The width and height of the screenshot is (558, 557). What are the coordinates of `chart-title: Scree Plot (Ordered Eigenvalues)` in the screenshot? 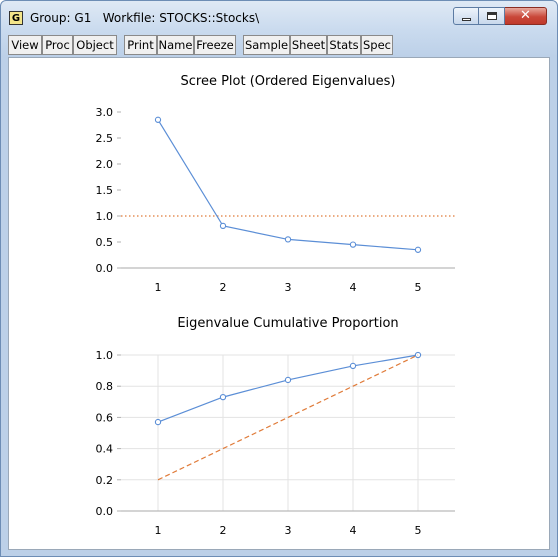 It's located at (287, 81).